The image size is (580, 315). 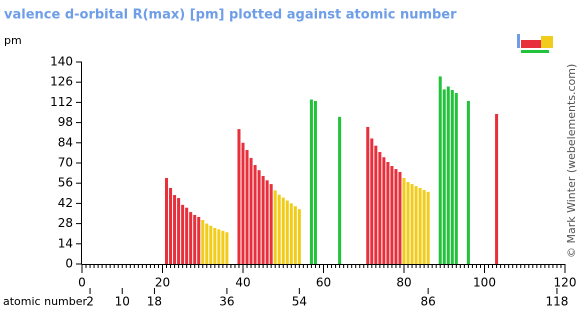 What do you see at coordinates (61, 62) in the screenshot?
I see `y-tick-label: 140` at bounding box center [61, 62].